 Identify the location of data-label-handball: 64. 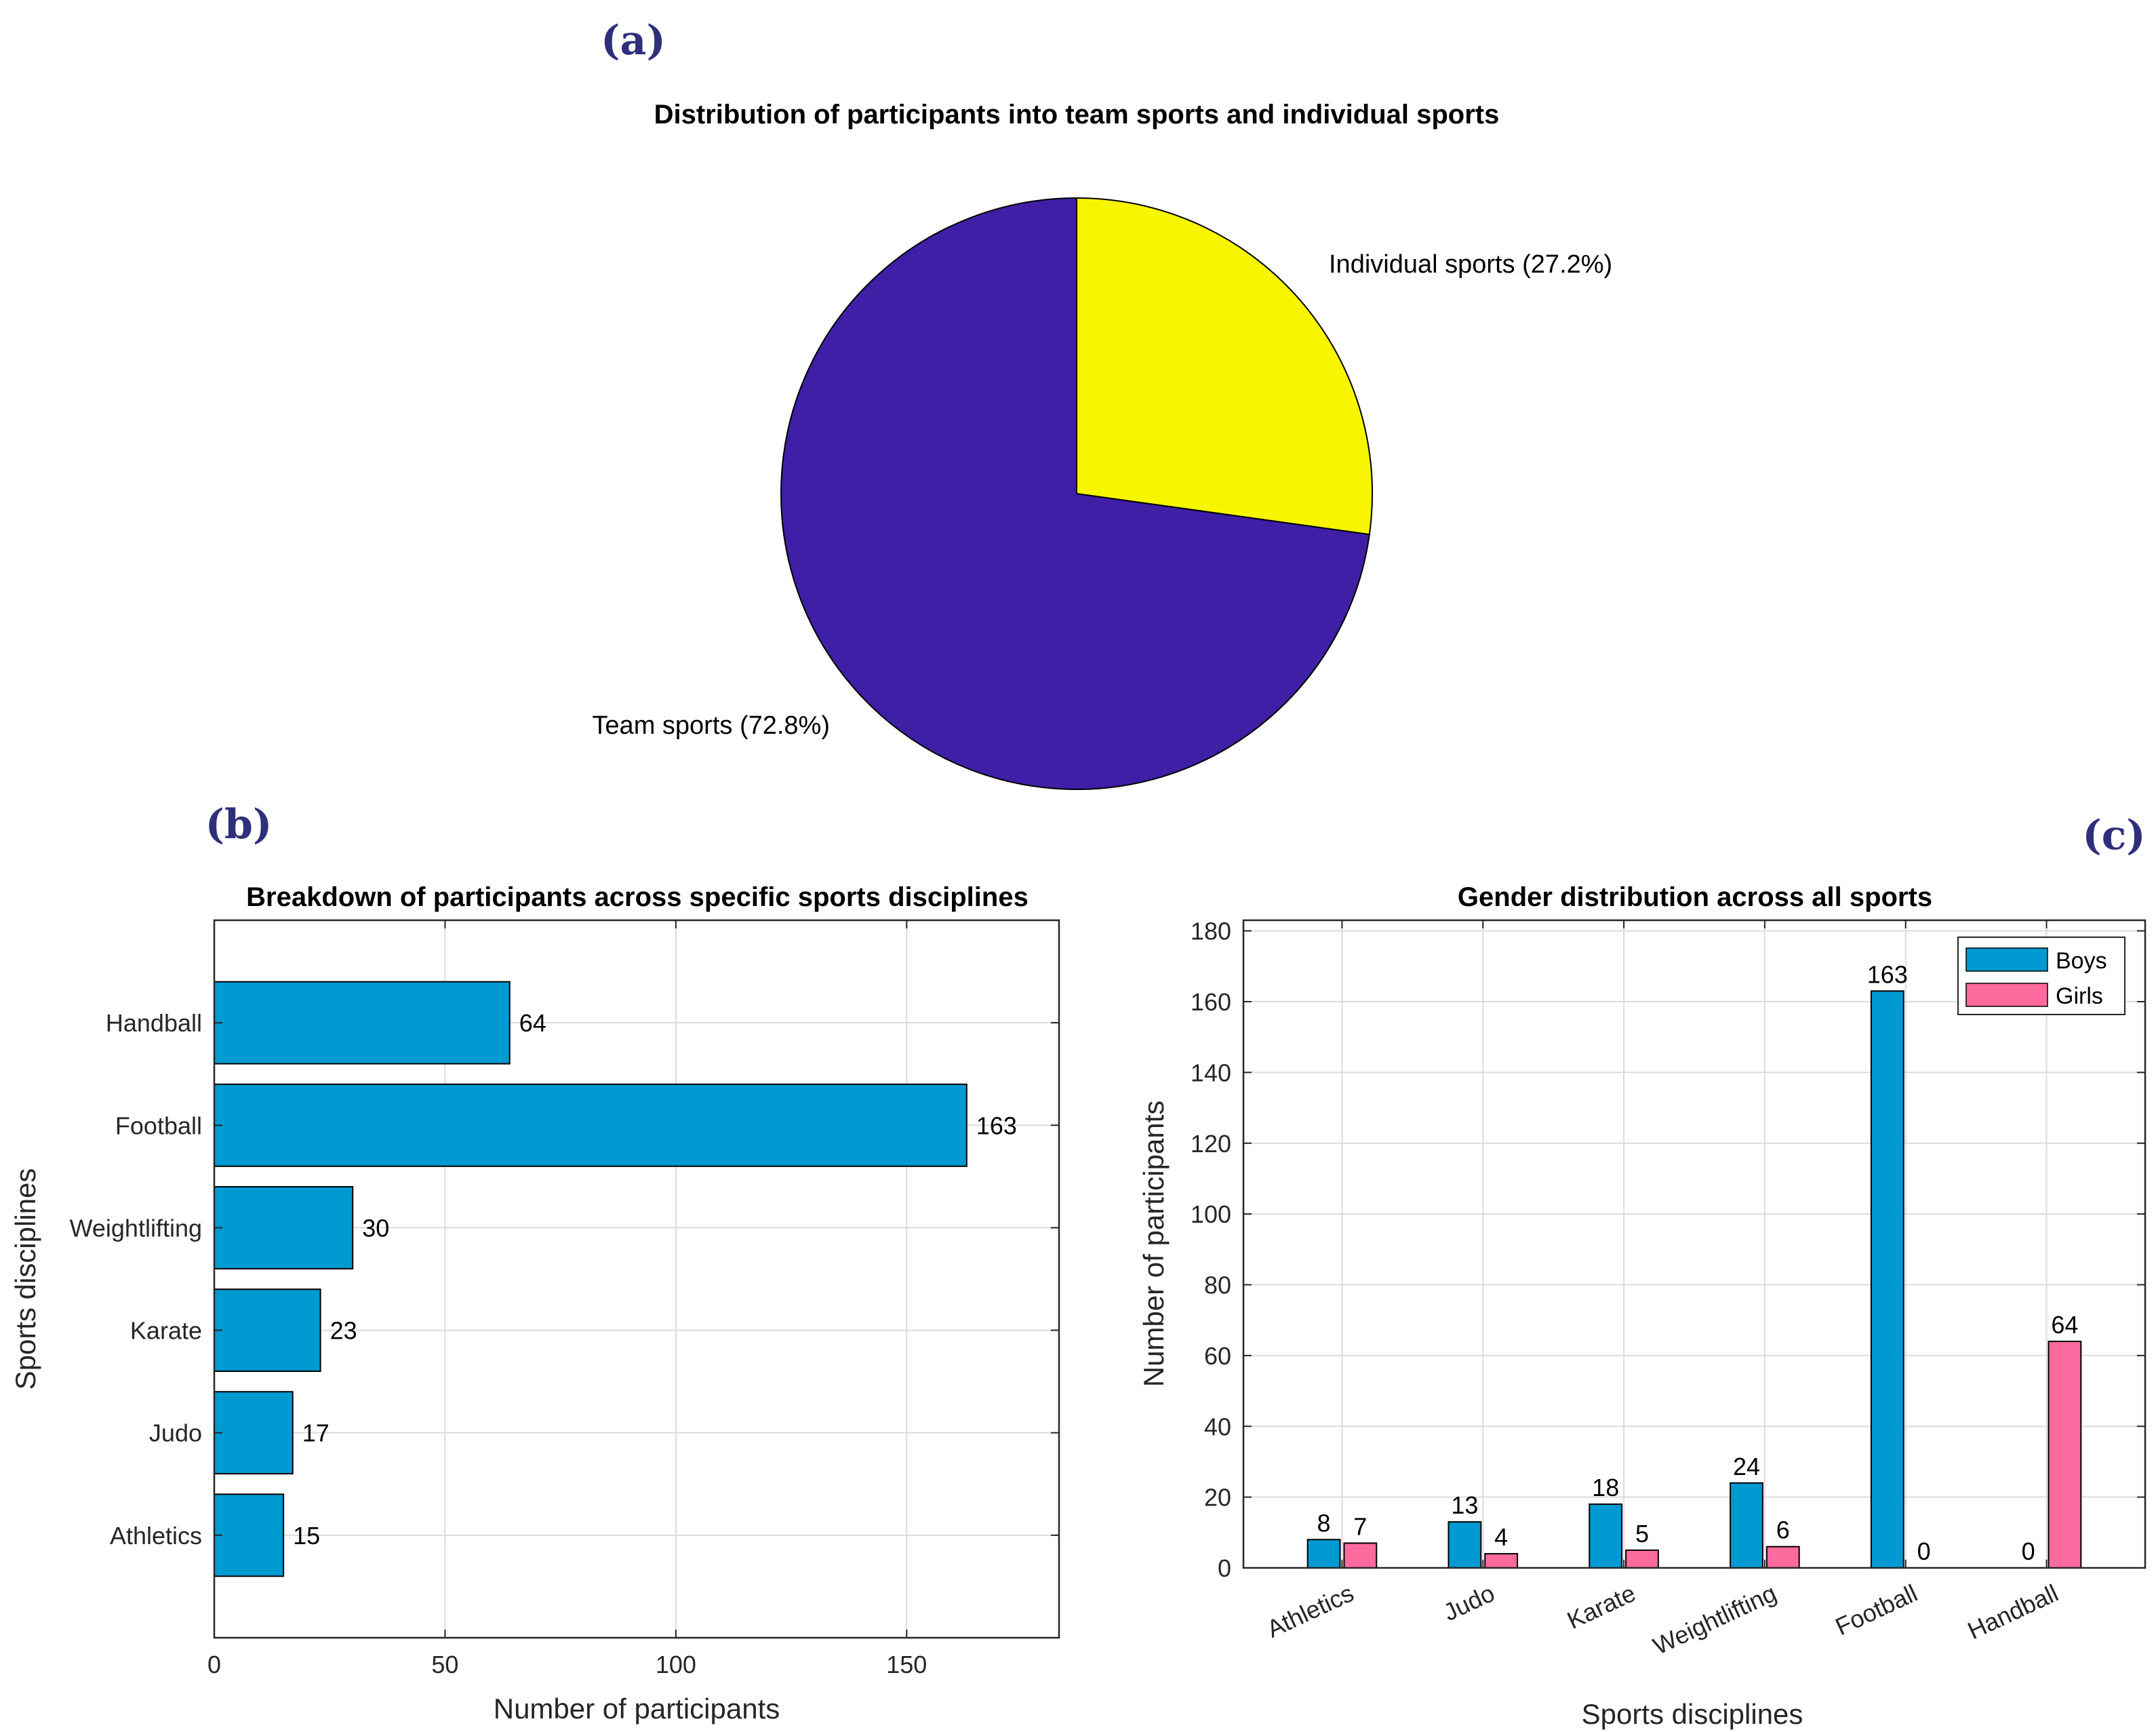
(532, 1023).